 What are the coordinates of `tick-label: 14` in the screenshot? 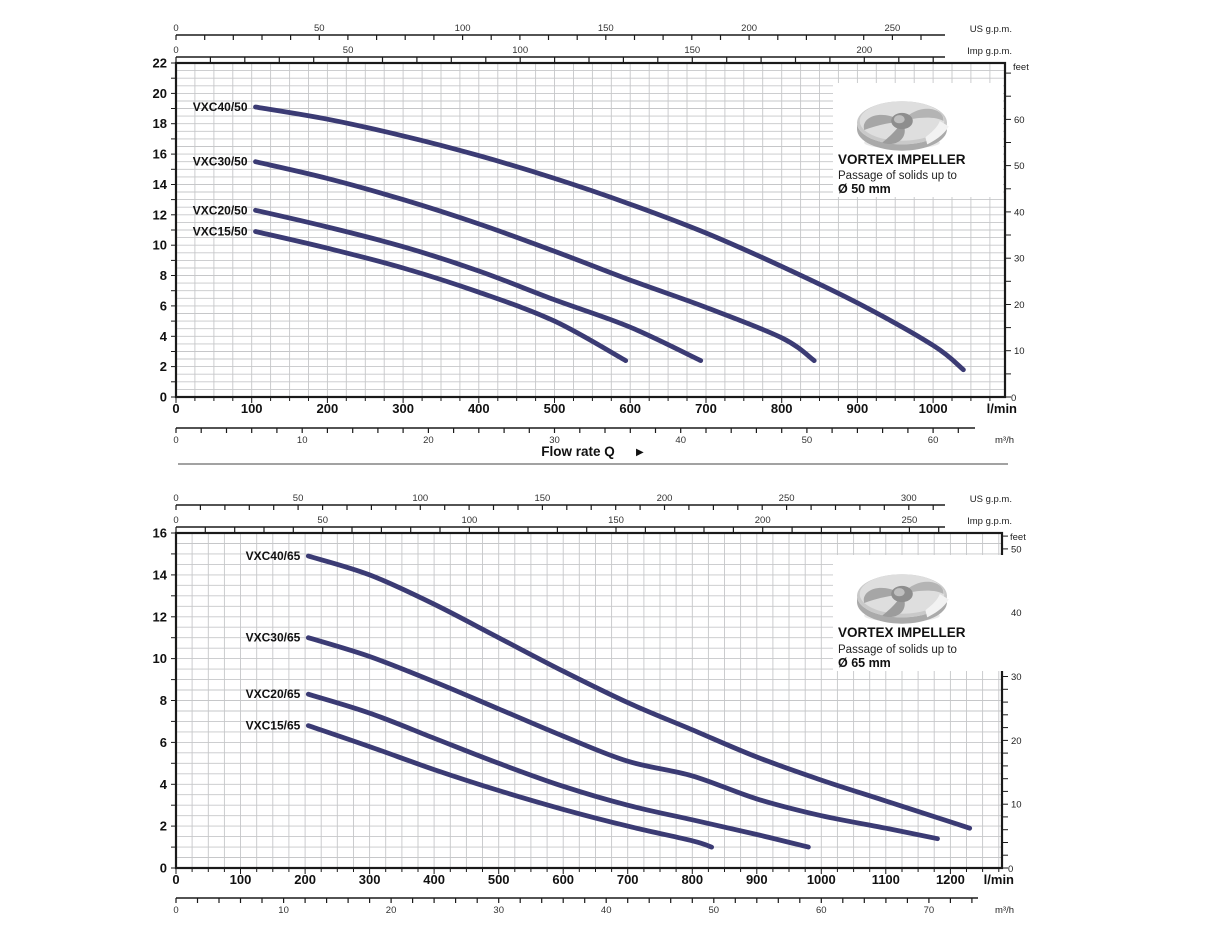 It's located at (160, 574).